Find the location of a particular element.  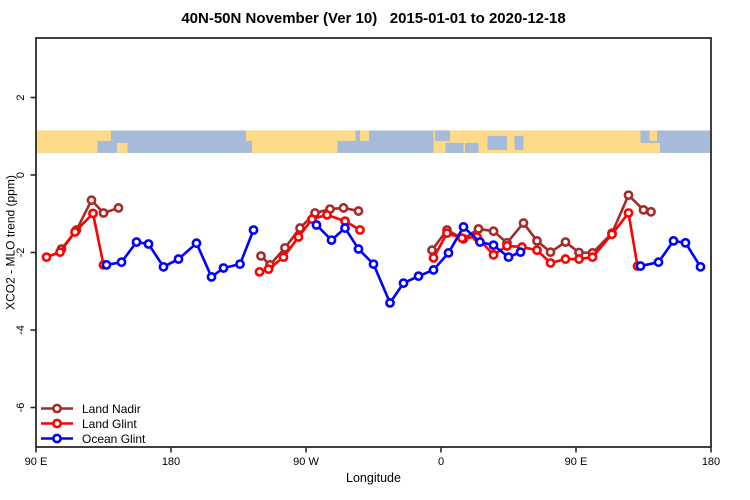

y-tick-label: 2 is located at coordinates (21, 97).